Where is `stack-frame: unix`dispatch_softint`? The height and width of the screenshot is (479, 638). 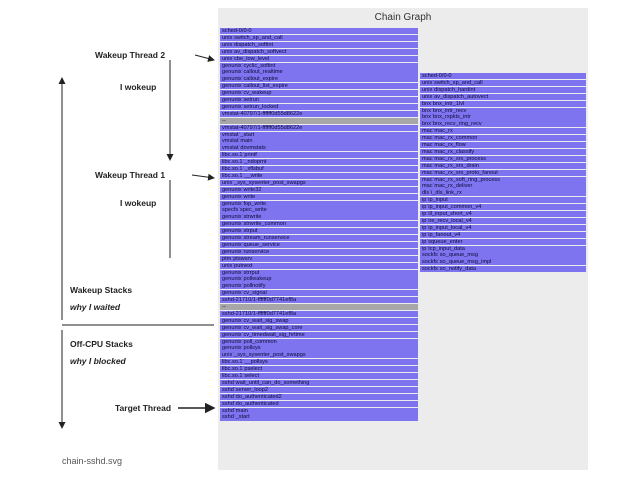 stack-frame: unix`dispatch_softint is located at coordinates (319, 44).